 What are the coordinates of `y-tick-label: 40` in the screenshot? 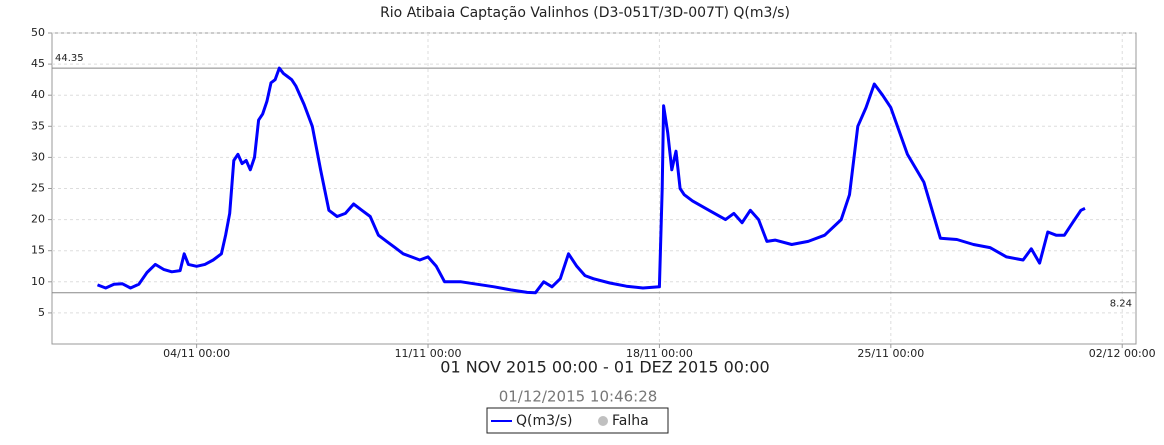 It's located at (38, 94).